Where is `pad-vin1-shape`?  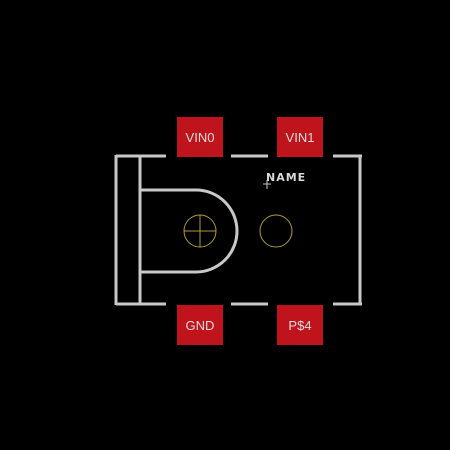
pad-vin1-shape is located at coordinates (300, 137).